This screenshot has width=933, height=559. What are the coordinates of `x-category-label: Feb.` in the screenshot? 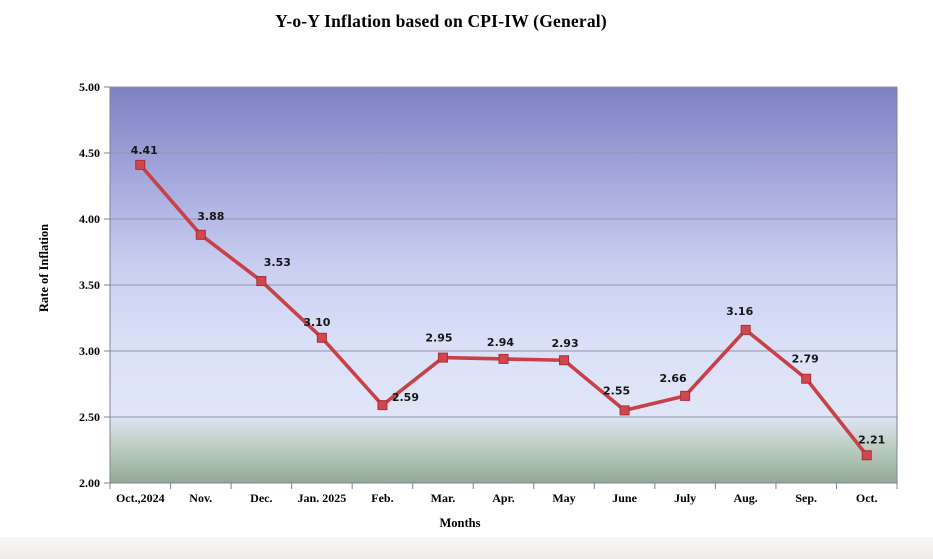 It's located at (382, 498).